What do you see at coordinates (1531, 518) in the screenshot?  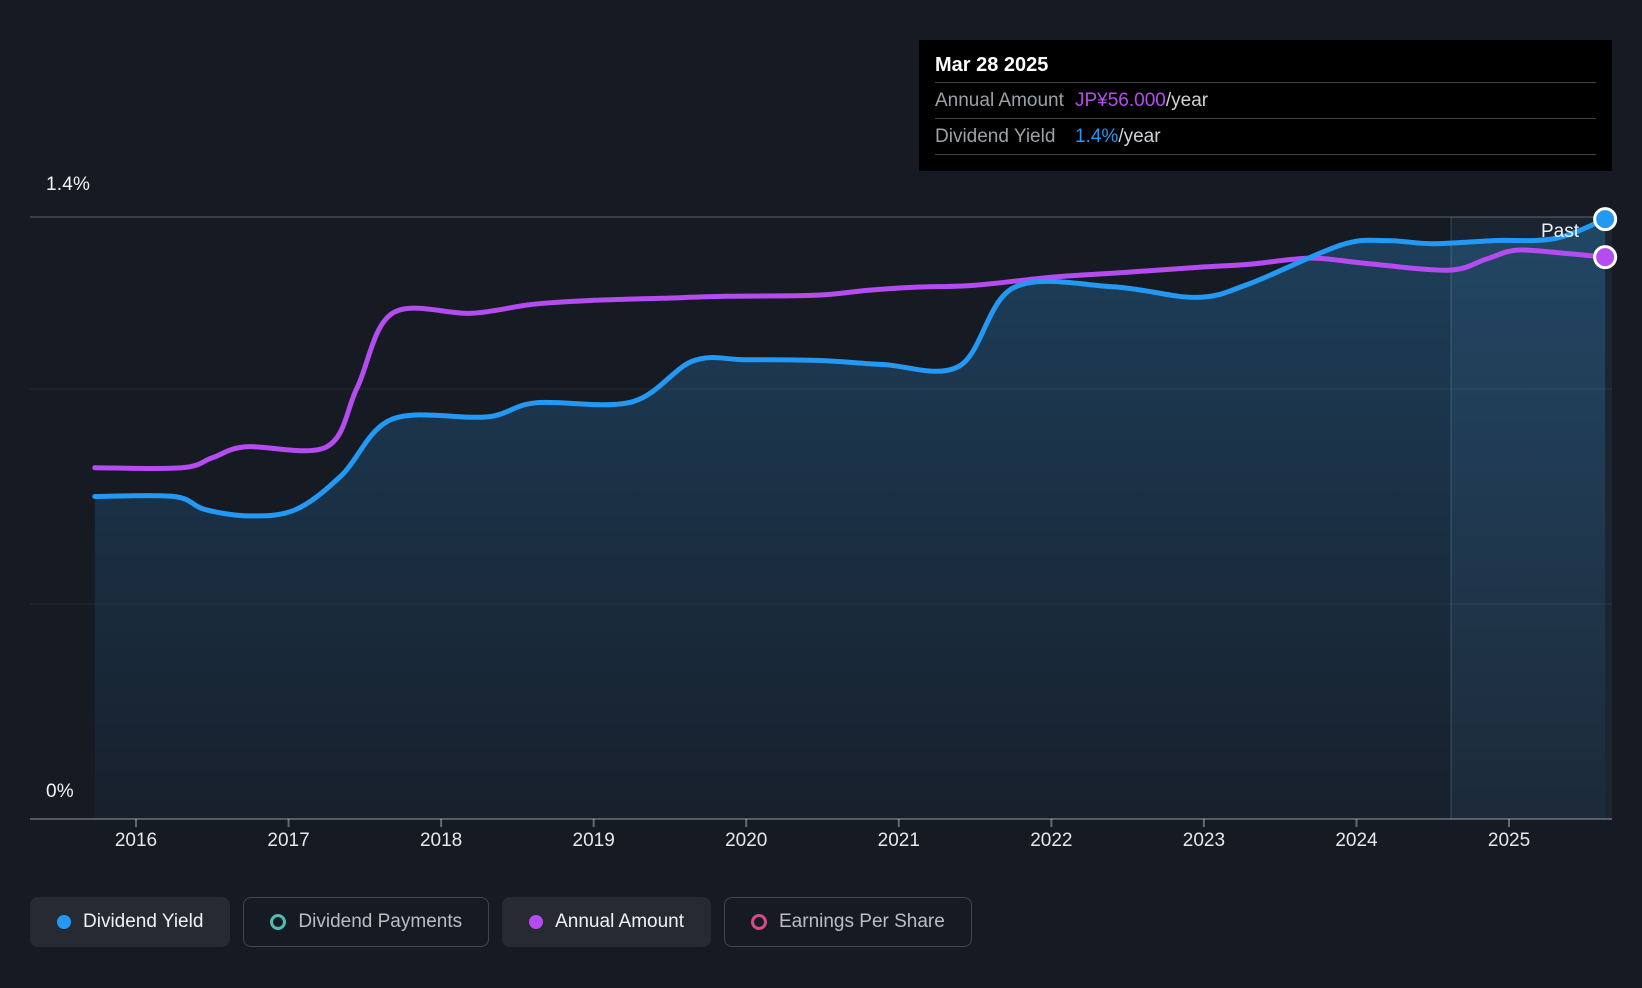 I see `recent-period-highlight` at bounding box center [1531, 518].